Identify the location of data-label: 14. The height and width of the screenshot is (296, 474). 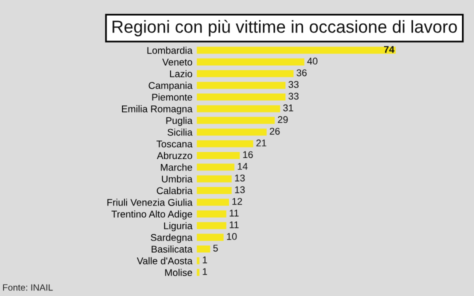
(243, 166).